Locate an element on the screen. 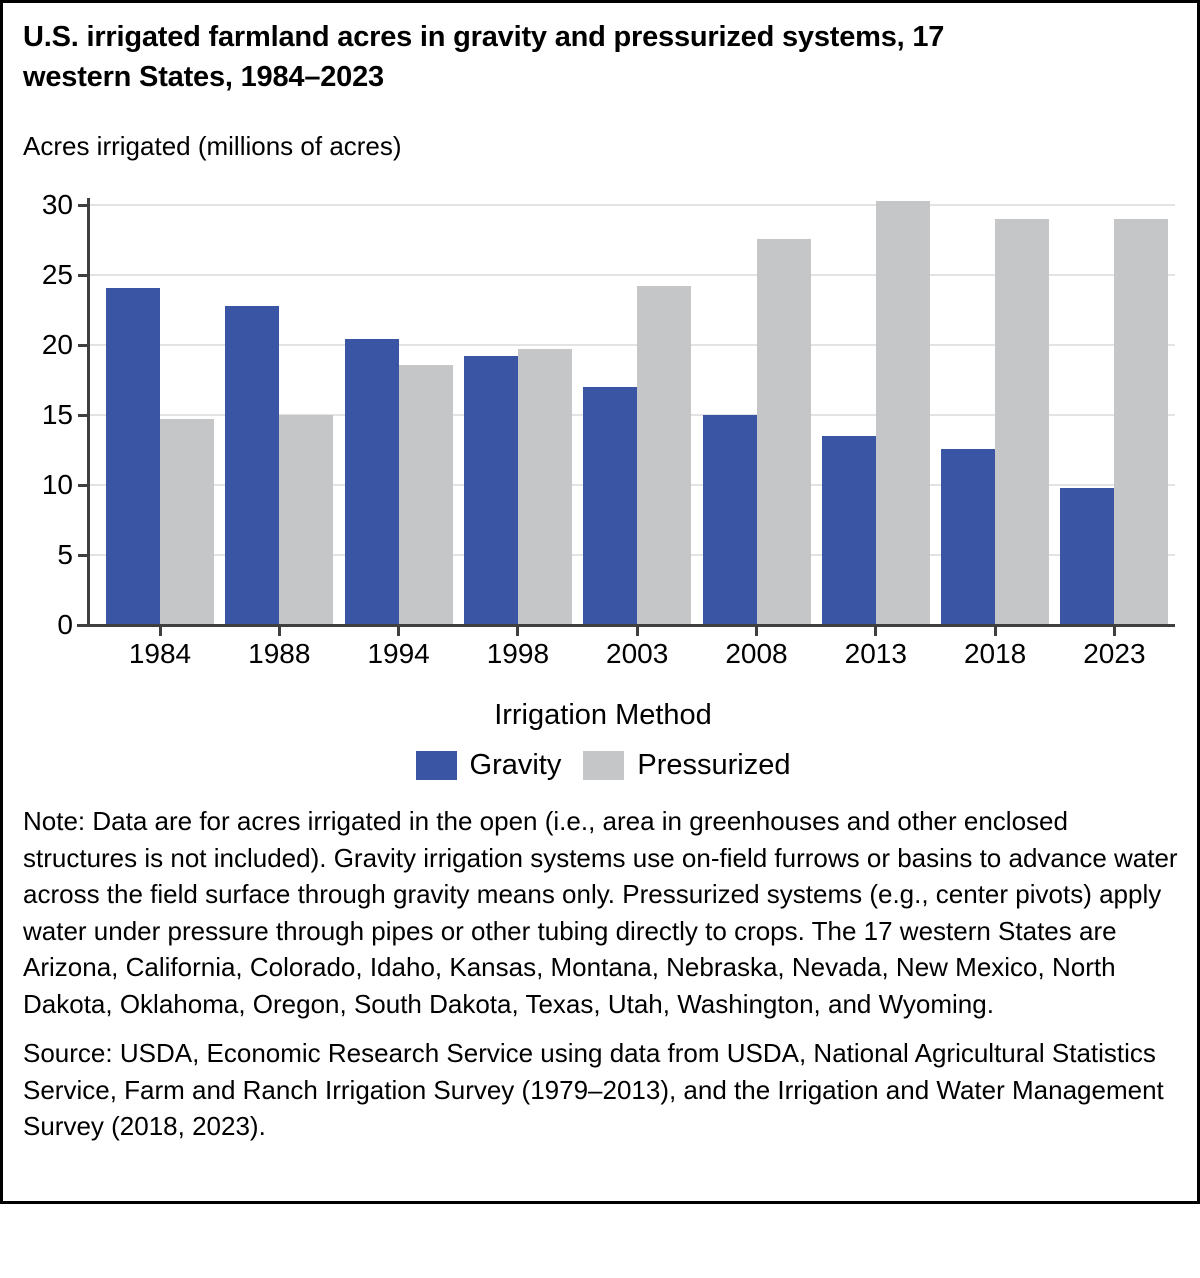 This screenshot has width=1200, height=1278. bar-gravity-1984 is located at coordinates (133, 456).